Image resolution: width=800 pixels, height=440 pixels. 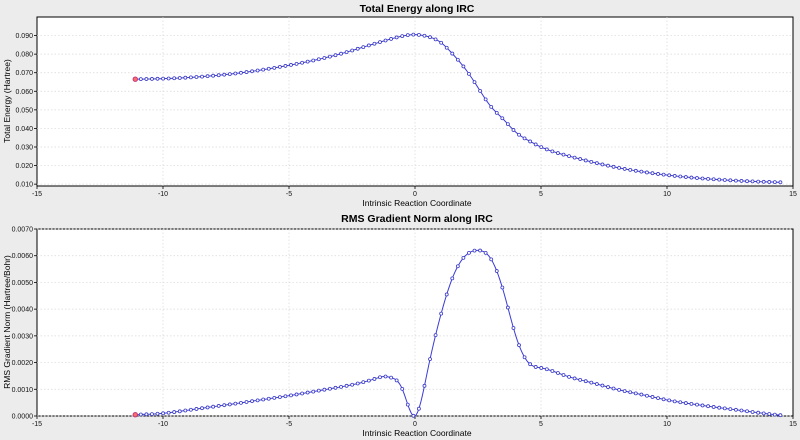 What do you see at coordinates (667, 194) in the screenshot?
I see `x-tick-label: 10` at bounding box center [667, 194].